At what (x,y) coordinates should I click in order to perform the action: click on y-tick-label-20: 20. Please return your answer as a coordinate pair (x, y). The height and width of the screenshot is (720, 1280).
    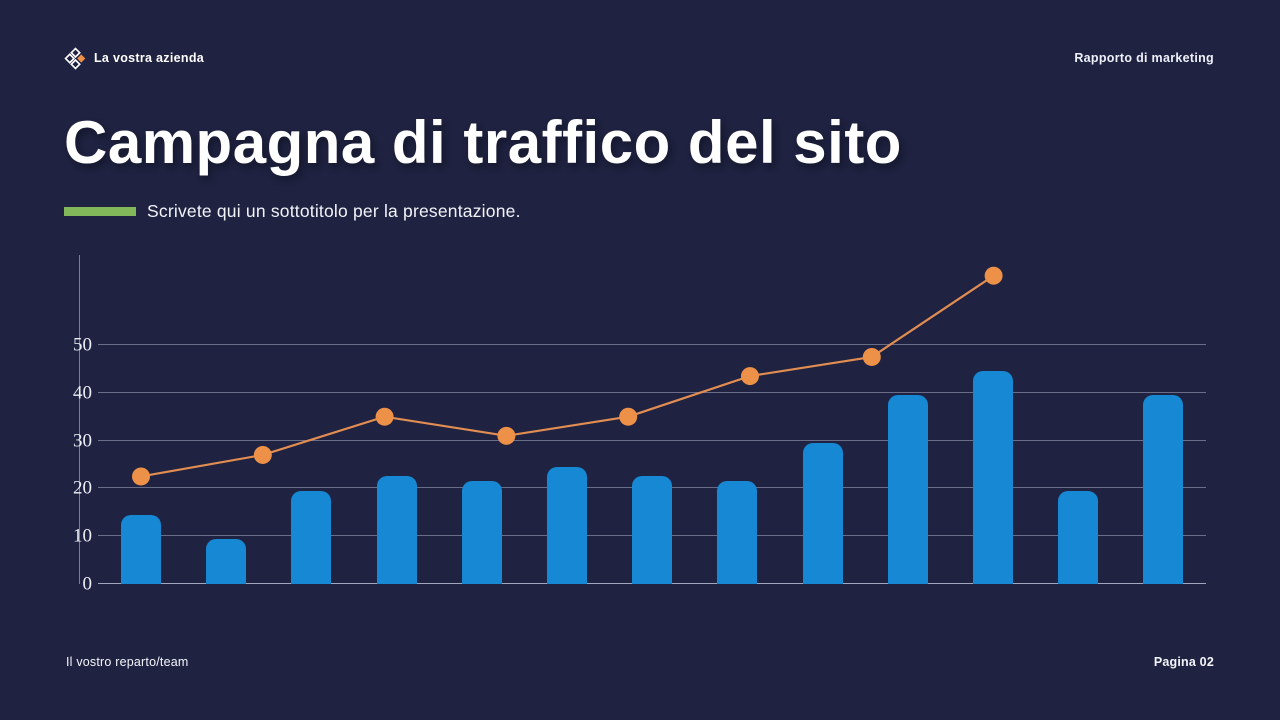
    Looking at the image, I should click on (82, 488).